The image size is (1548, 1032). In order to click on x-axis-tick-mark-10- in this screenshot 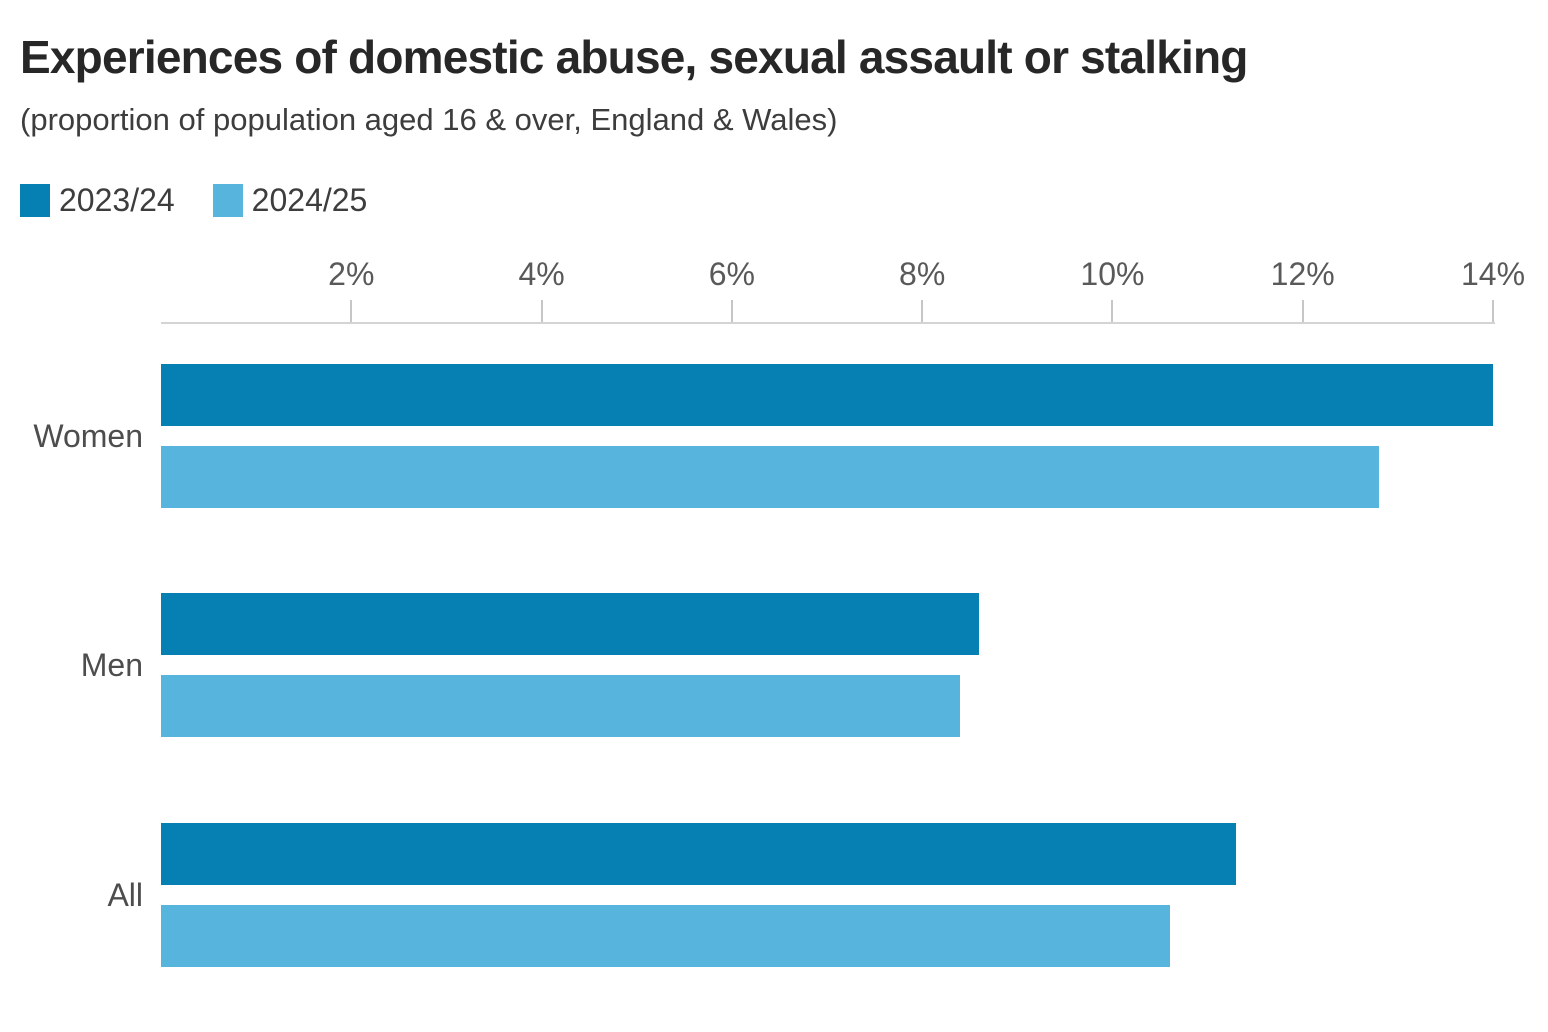, I will do `click(1112, 311)`.